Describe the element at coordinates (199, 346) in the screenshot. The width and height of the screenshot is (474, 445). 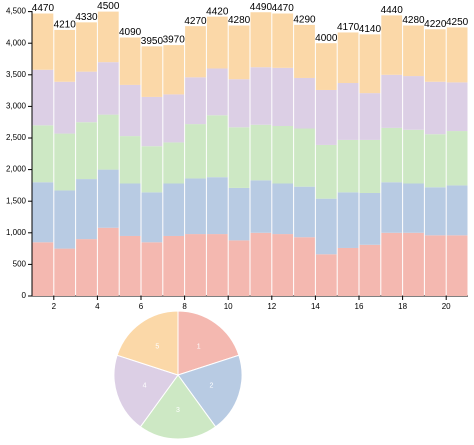
I see `slice-label: 1` at that location.